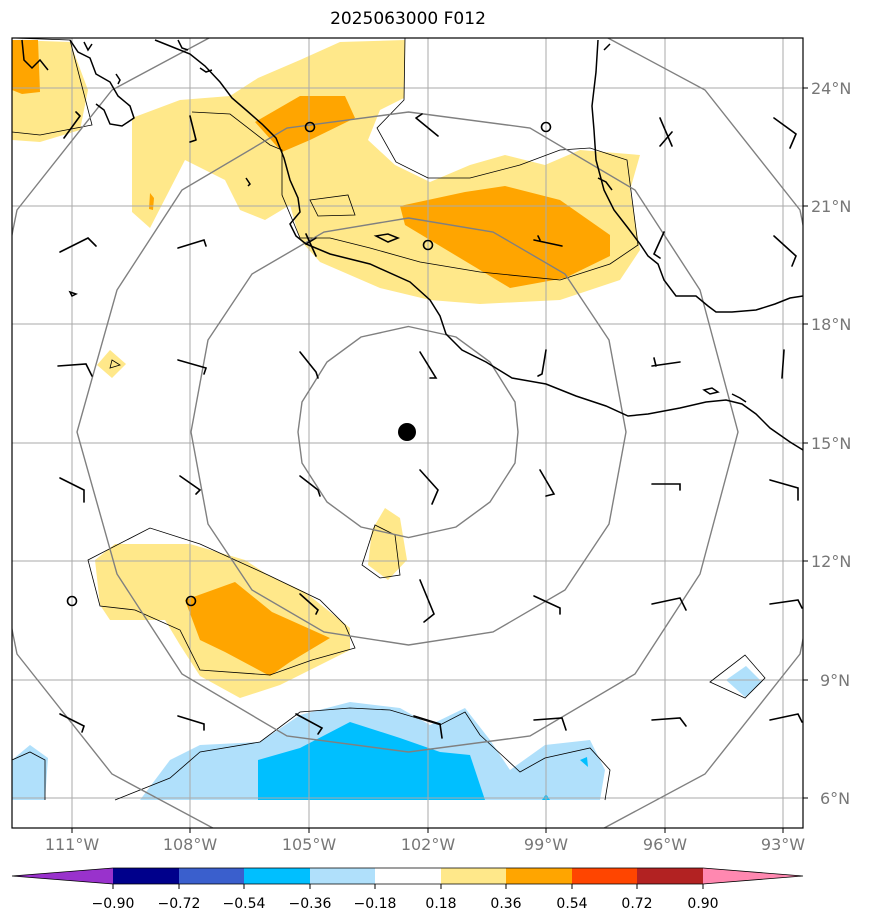  I want to click on lon-label: 105°W, so click(309, 844).